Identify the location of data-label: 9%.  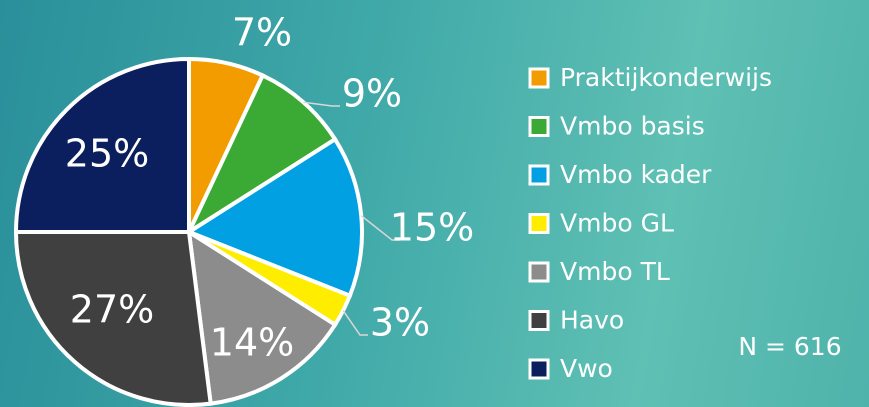
(372, 94).